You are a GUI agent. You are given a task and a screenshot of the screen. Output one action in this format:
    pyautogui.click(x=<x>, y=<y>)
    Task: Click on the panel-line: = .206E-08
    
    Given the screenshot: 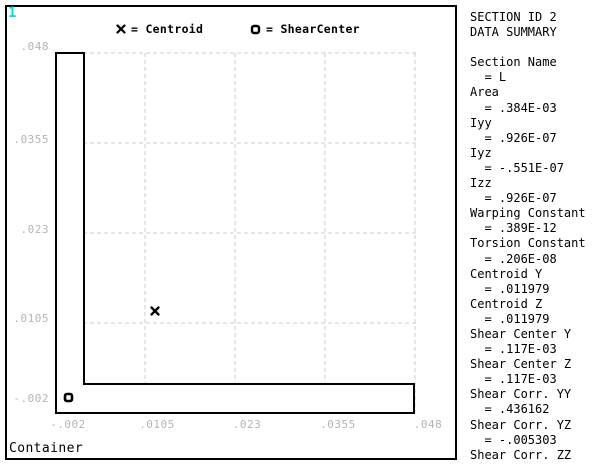 What is the action you would take?
    pyautogui.click(x=513, y=258)
    